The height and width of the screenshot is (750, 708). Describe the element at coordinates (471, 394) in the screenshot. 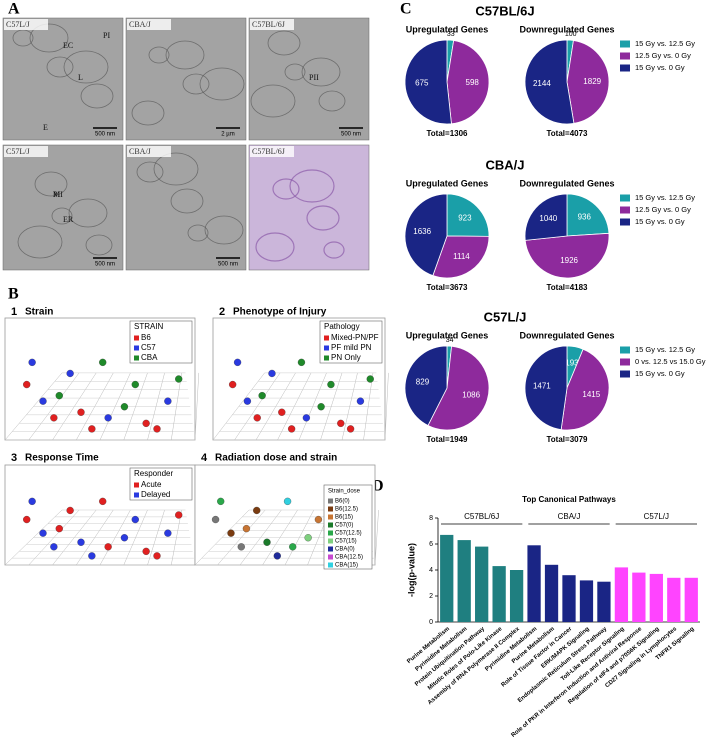

I see `slice-label: 1086` at that location.